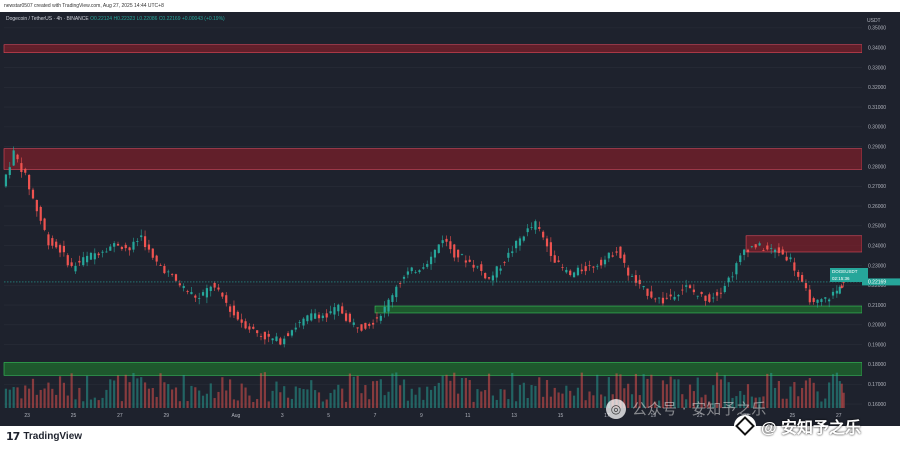  I want to click on change-value: +0.00043 (+0.19%), so click(203, 19).